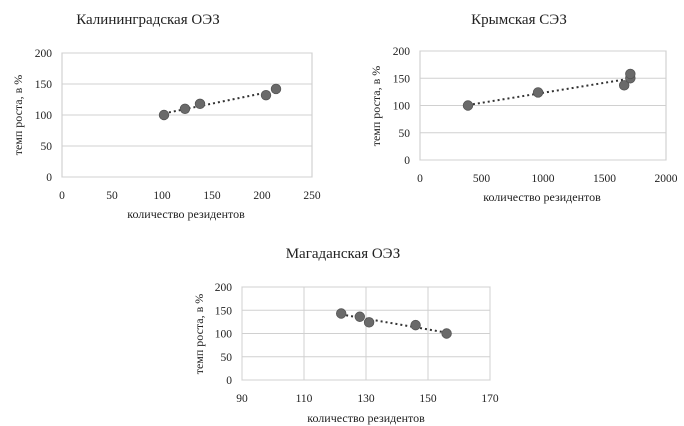 This screenshot has width=684, height=426. I want to click on x-tick-label: 200, so click(262, 196).